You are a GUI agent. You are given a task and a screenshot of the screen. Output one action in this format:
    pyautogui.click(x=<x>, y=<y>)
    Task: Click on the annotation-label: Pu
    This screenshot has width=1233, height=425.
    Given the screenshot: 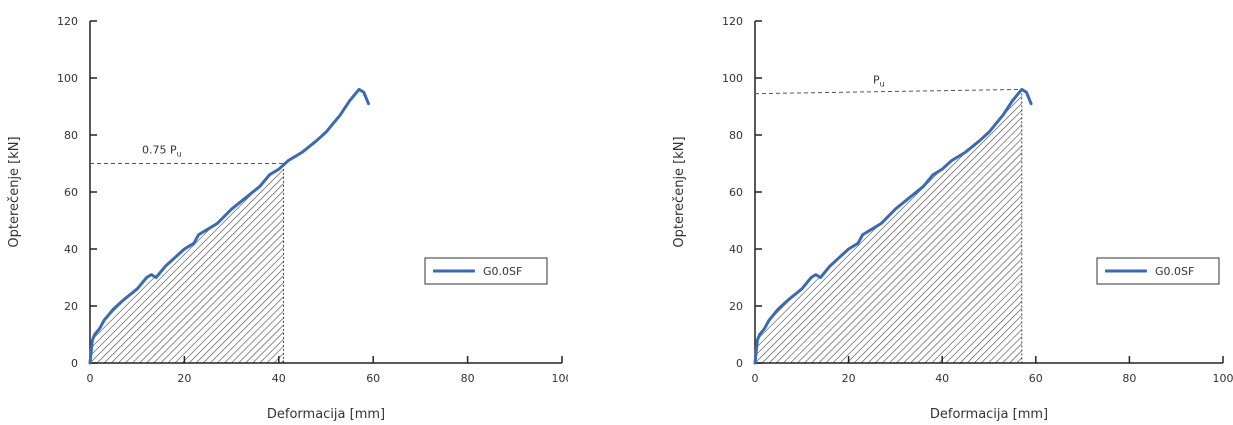 What is the action you would take?
    pyautogui.click(x=879, y=81)
    